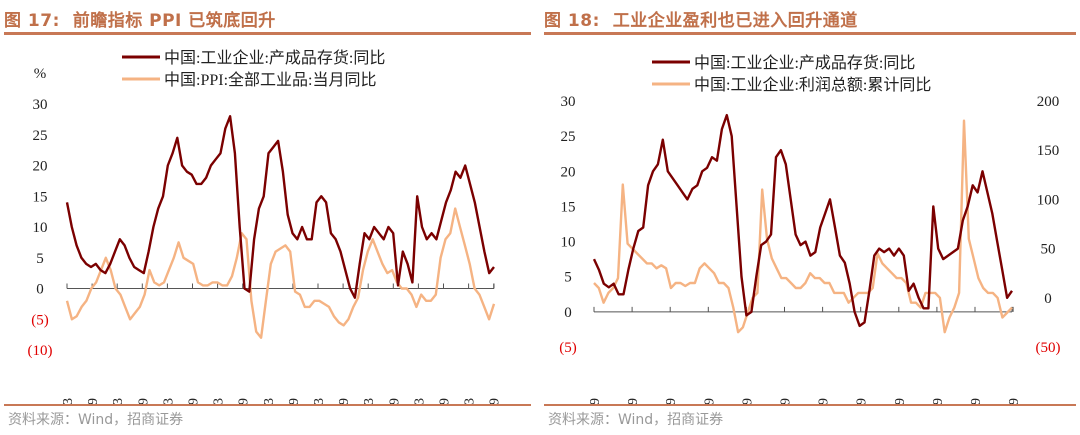 This screenshot has height=435, width=1080. I want to click on figure-18-title: 图 18: 工业企业盈利也已进入回升通道, so click(701, 18).